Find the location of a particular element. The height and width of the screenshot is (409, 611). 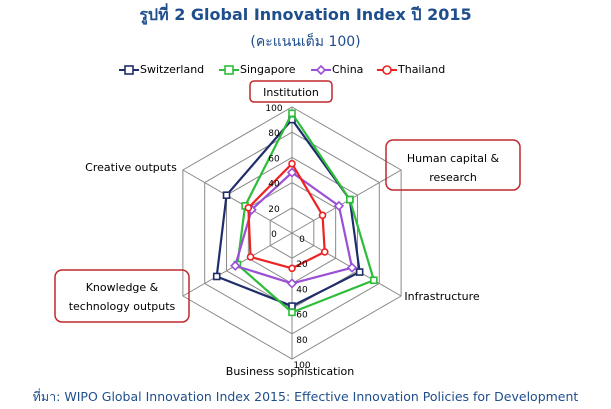

category-label-human-capital-line2: research is located at coordinates (453, 177).